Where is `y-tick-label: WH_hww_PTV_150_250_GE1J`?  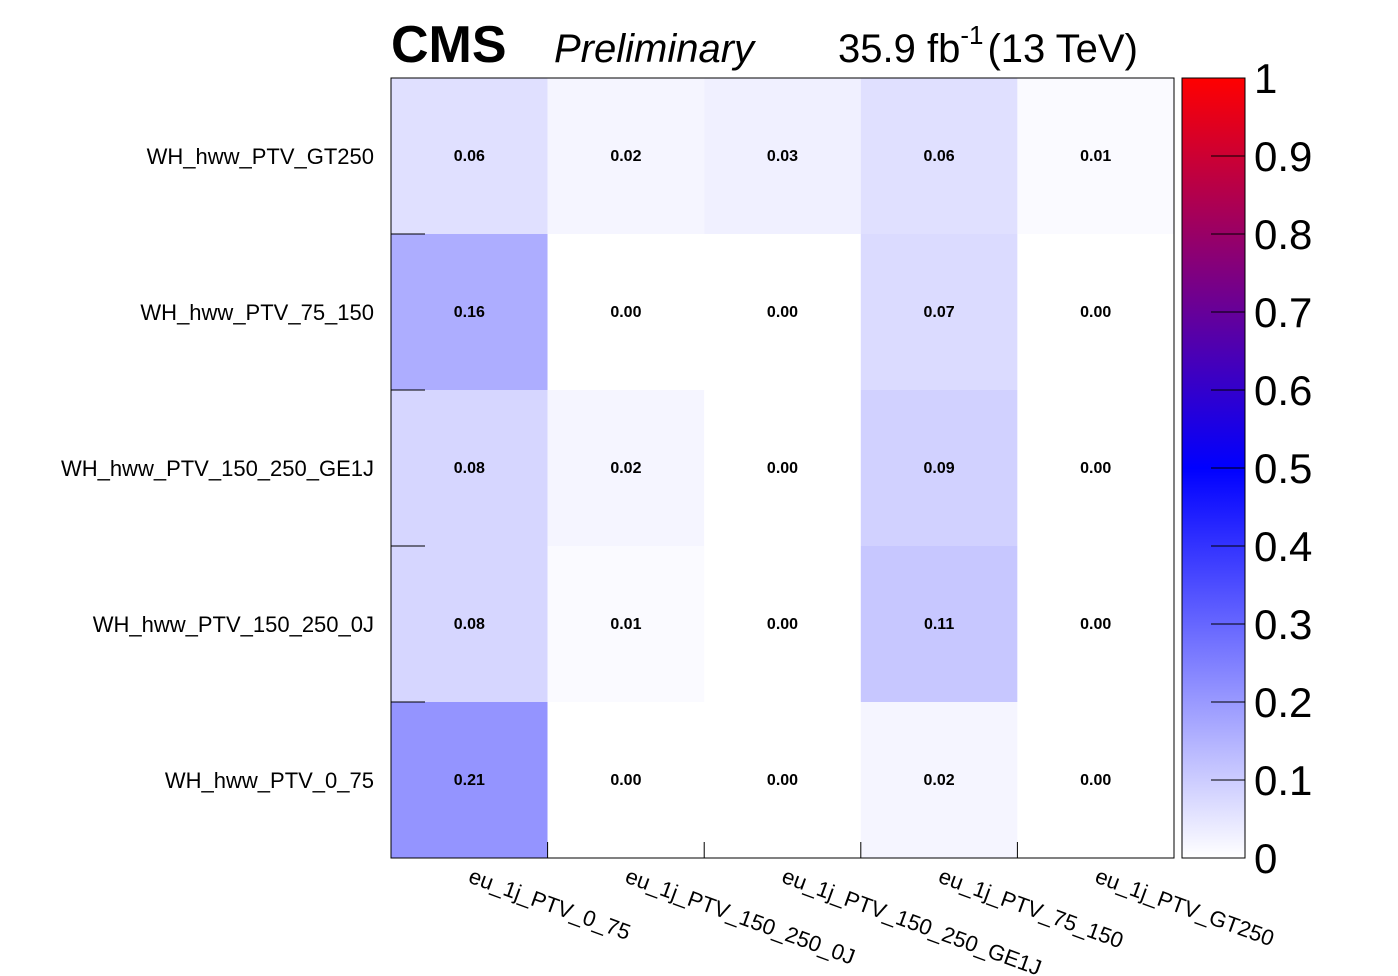 y-tick-label: WH_hww_PTV_150_250_GE1J is located at coordinates (217, 468).